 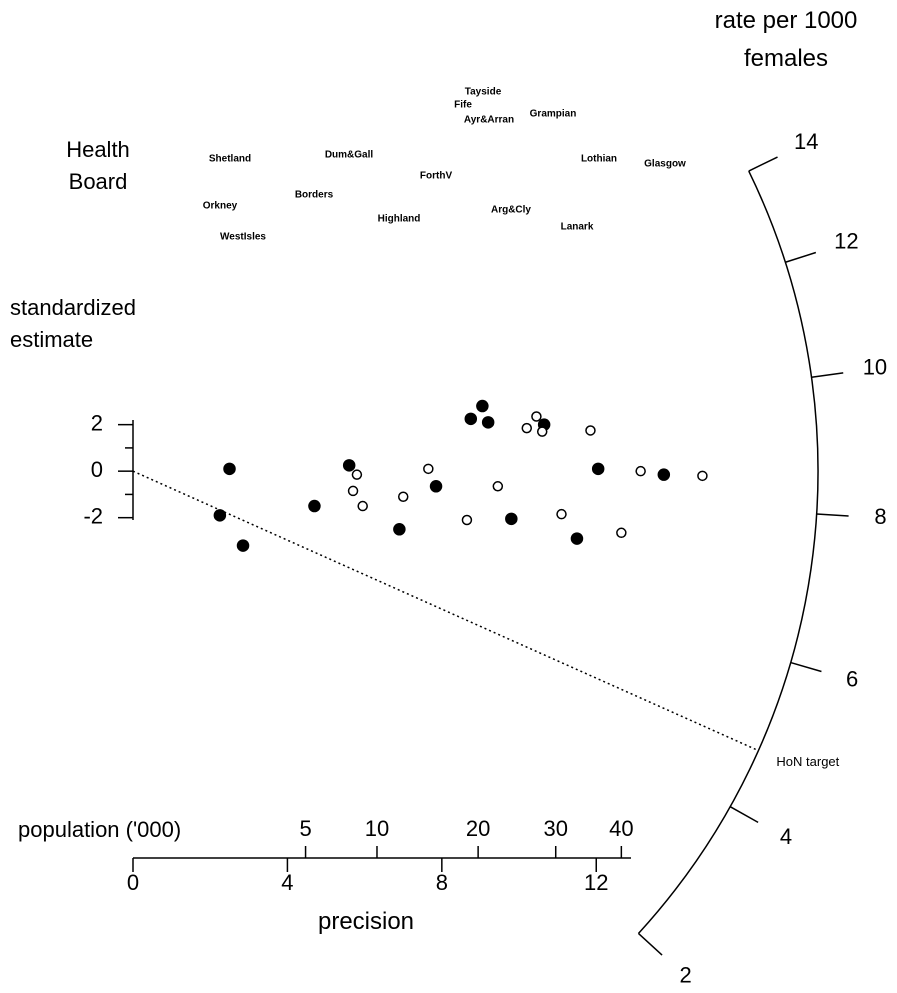 I want to click on board-label: WestIsles, so click(x=243, y=237).